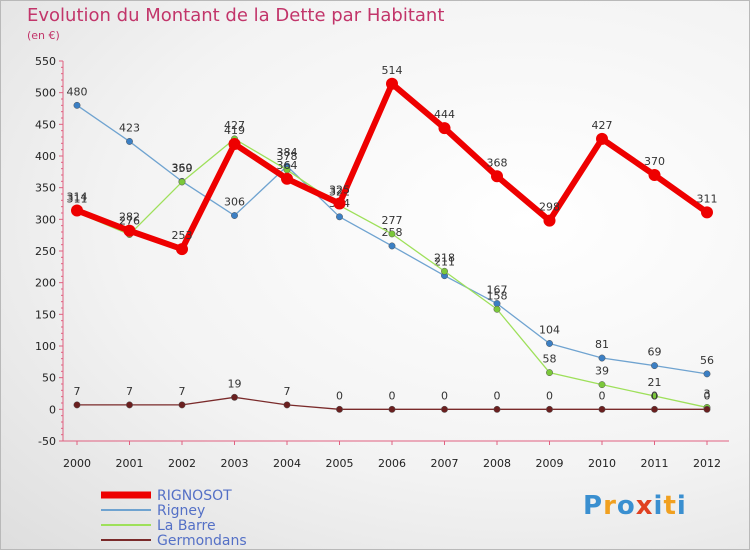 Image resolution: width=750 pixels, height=551 pixels. I want to click on data-label: 370, so click(654, 161).